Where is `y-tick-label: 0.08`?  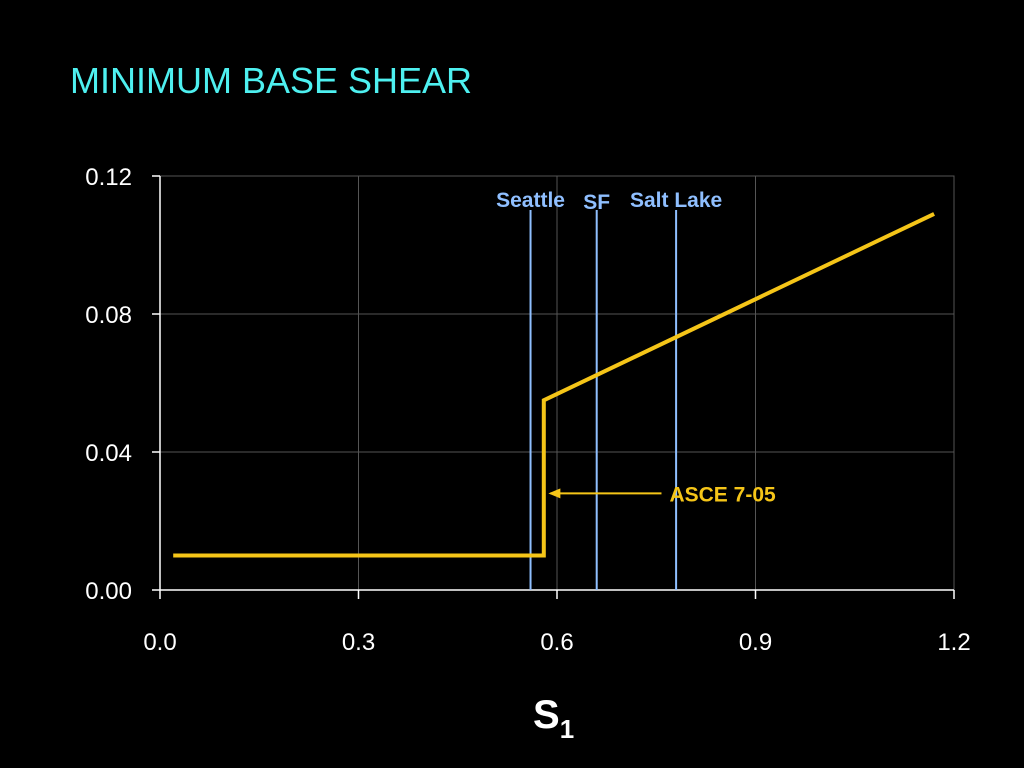 y-tick-label: 0.08 is located at coordinates (108, 315).